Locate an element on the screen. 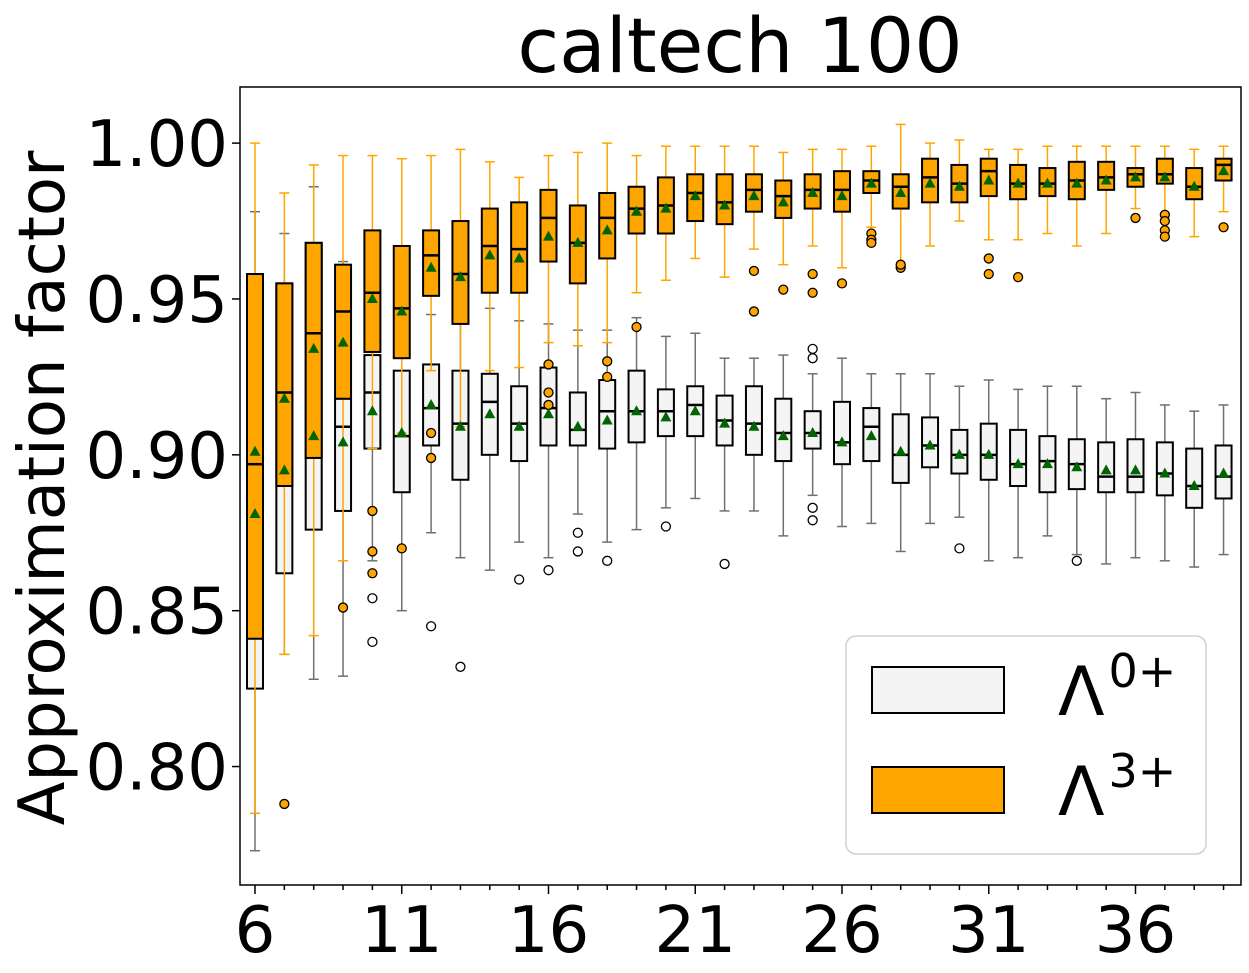 Image resolution: width=1249 pixels, height=973 pixels. x-tick-label: 16 is located at coordinates (548, 931).